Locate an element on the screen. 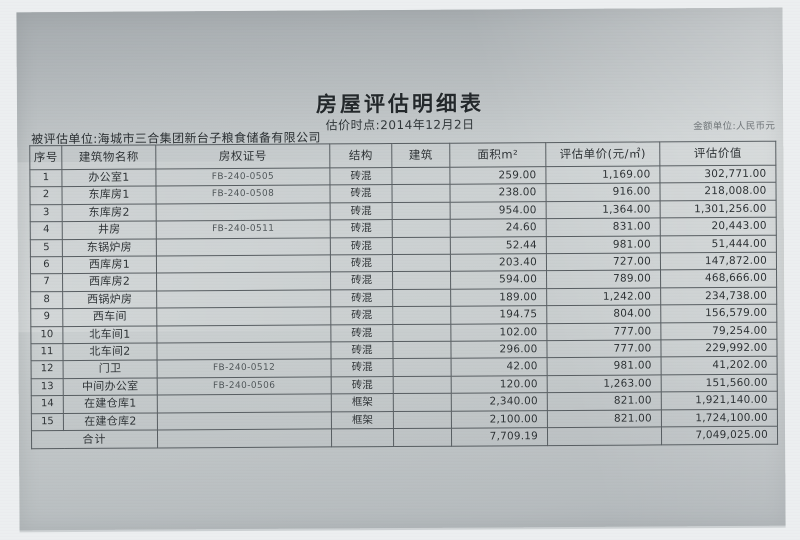 Image resolution: width=800 pixels, height=540 pixels. cell-sequence: 4 is located at coordinates (46, 230).